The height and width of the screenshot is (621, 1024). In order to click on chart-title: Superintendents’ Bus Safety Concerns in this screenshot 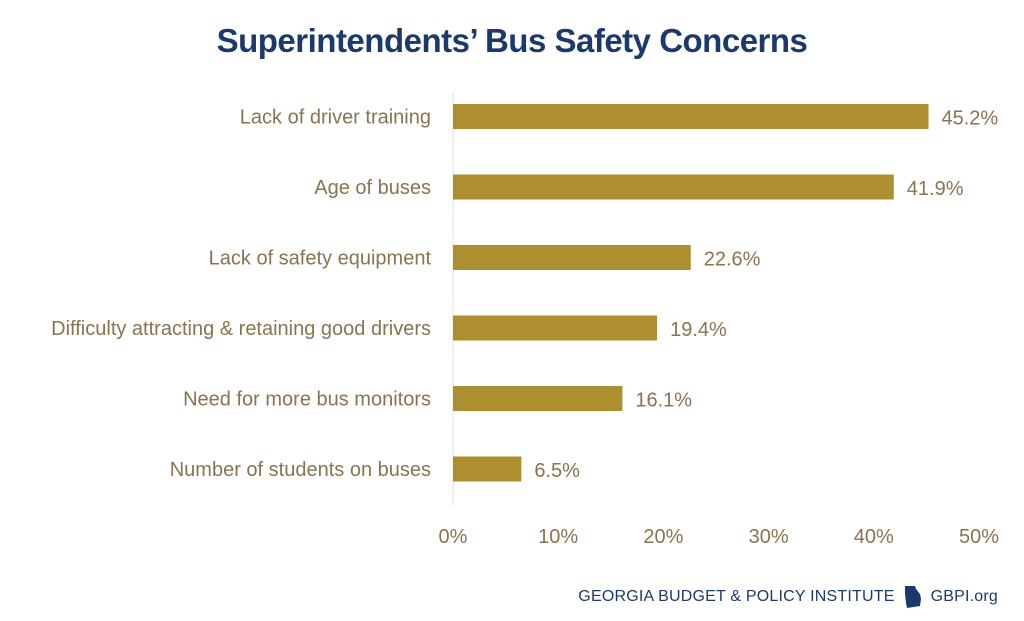, I will do `click(512, 40)`.